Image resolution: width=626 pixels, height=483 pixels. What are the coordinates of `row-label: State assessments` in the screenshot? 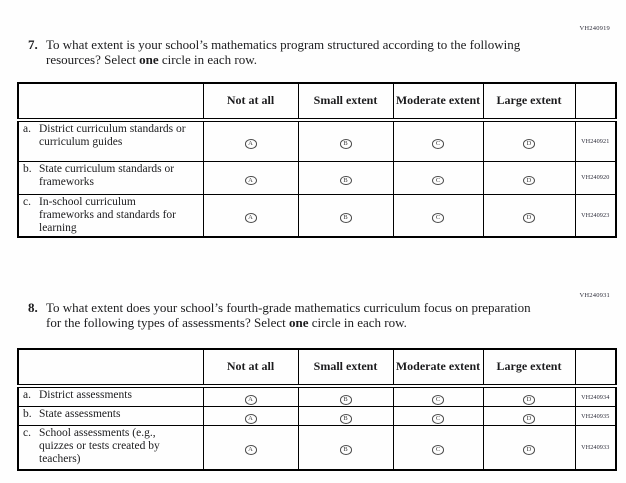 It's located at (80, 414).